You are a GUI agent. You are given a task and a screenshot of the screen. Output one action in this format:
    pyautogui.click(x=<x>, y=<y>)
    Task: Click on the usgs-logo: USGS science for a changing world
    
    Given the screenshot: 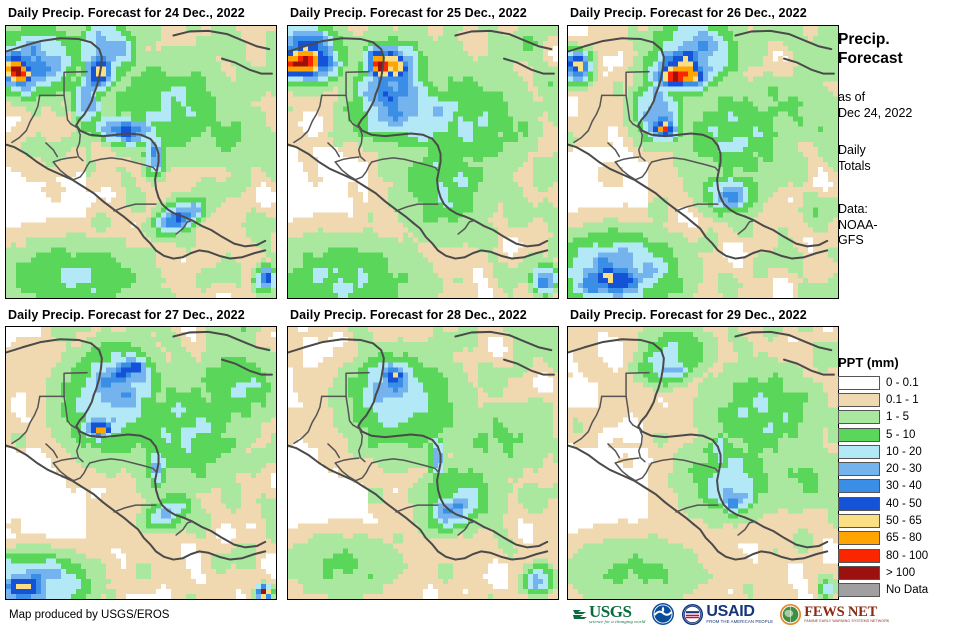 What is the action you would take?
    pyautogui.click(x=608, y=614)
    